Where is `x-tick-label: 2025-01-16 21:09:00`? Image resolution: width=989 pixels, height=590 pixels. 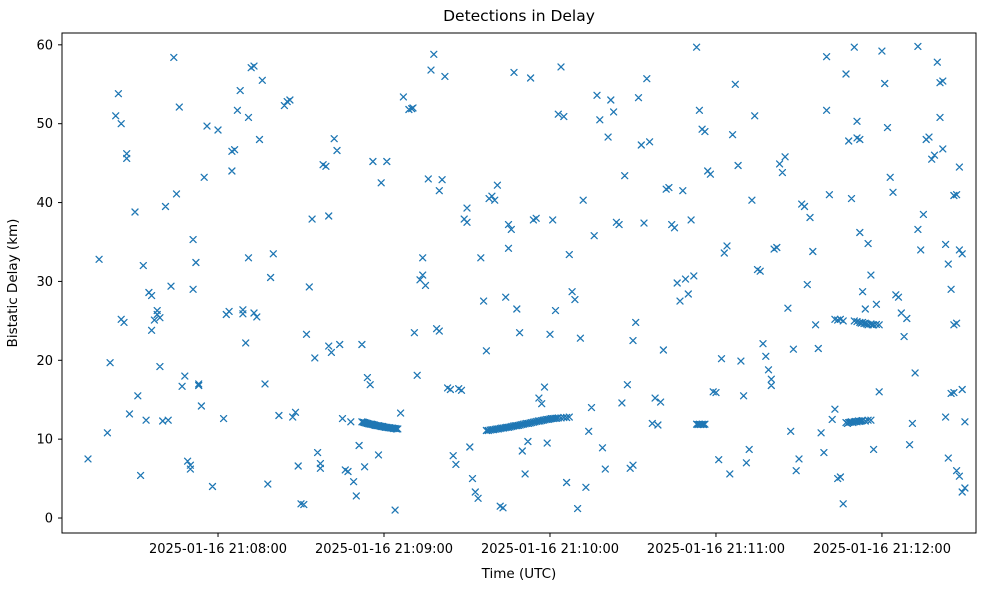
x-tick-label: 2025-01-16 21:09:00 is located at coordinates (384, 549).